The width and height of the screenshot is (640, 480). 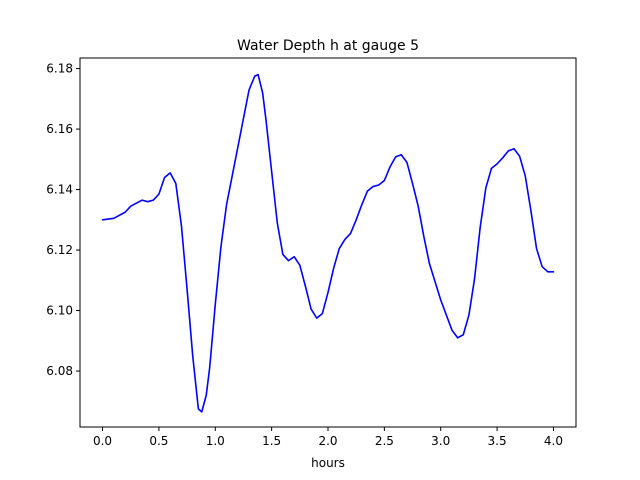 What do you see at coordinates (59, 311) in the screenshot?
I see `y-tick-label: 6.10` at bounding box center [59, 311].